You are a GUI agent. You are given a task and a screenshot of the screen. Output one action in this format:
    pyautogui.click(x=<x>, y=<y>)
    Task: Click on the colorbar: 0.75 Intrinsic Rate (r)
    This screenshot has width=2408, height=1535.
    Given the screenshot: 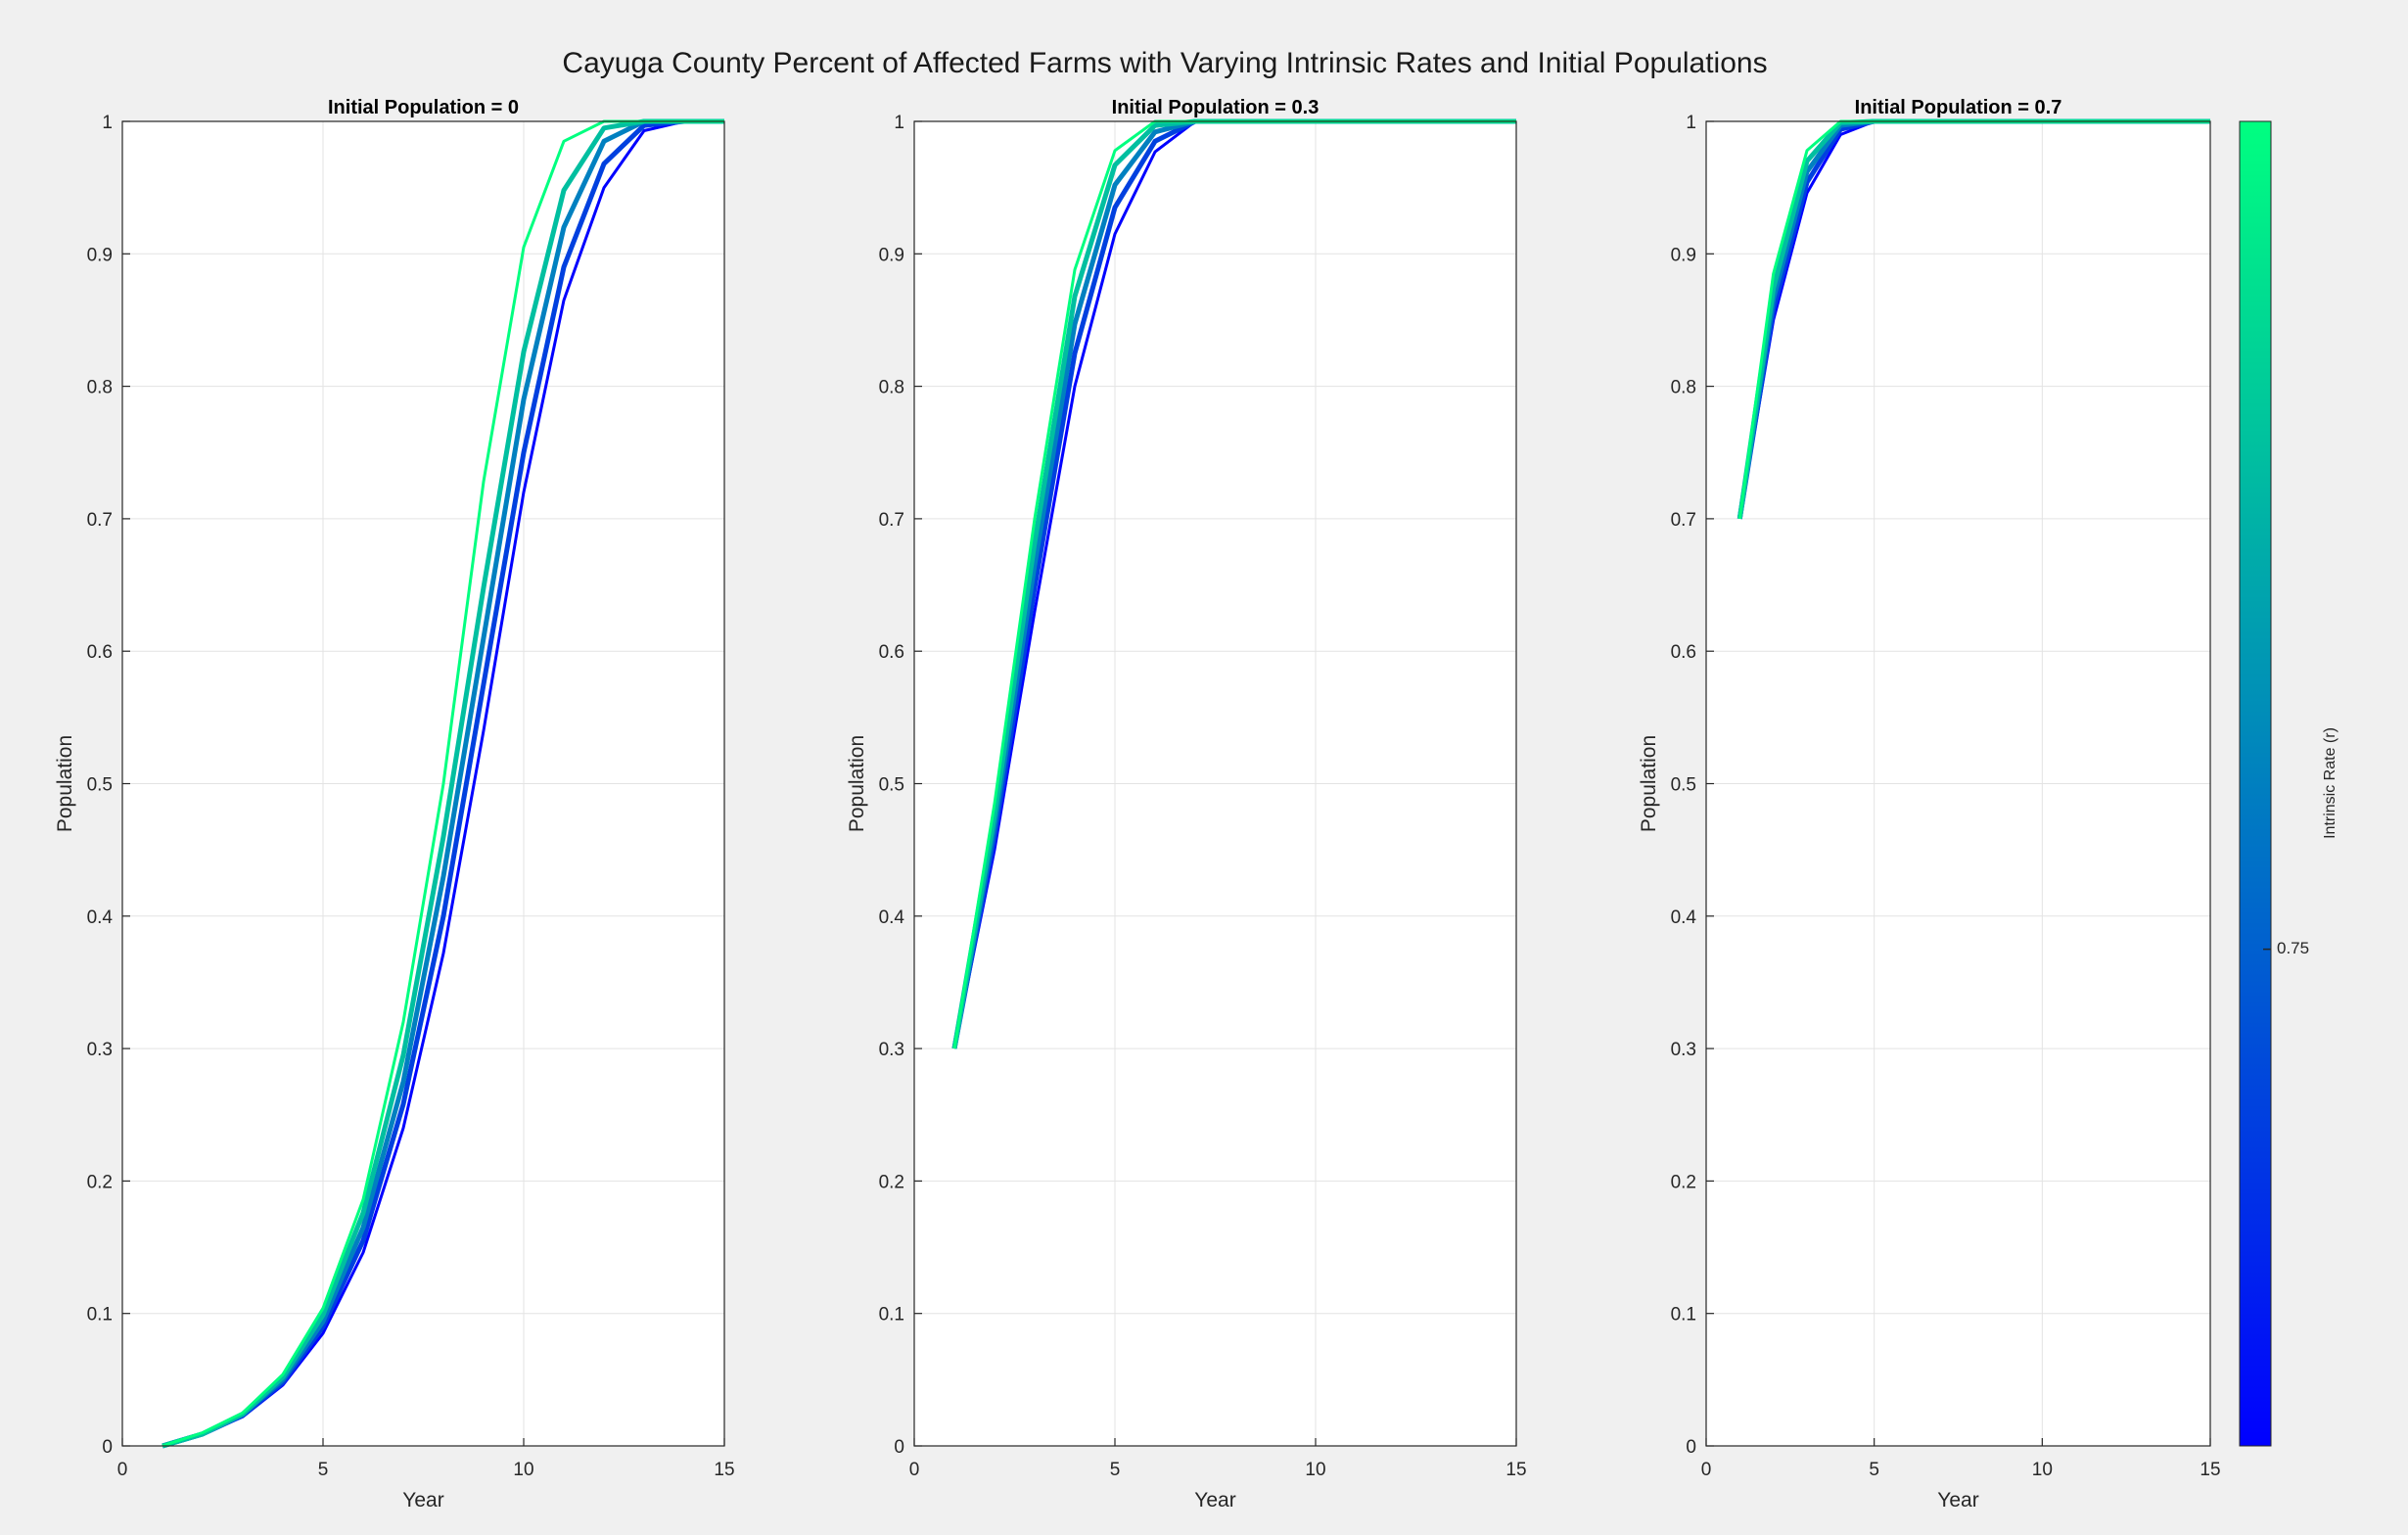 What is the action you would take?
    pyautogui.click(x=2289, y=783)
    